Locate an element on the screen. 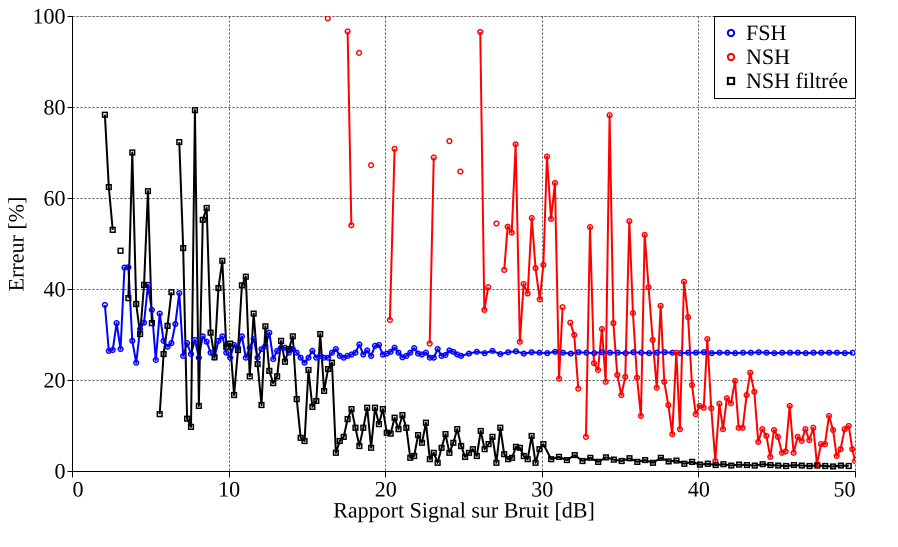  y-tick-label: 0 is located at coordinates (60, 471).